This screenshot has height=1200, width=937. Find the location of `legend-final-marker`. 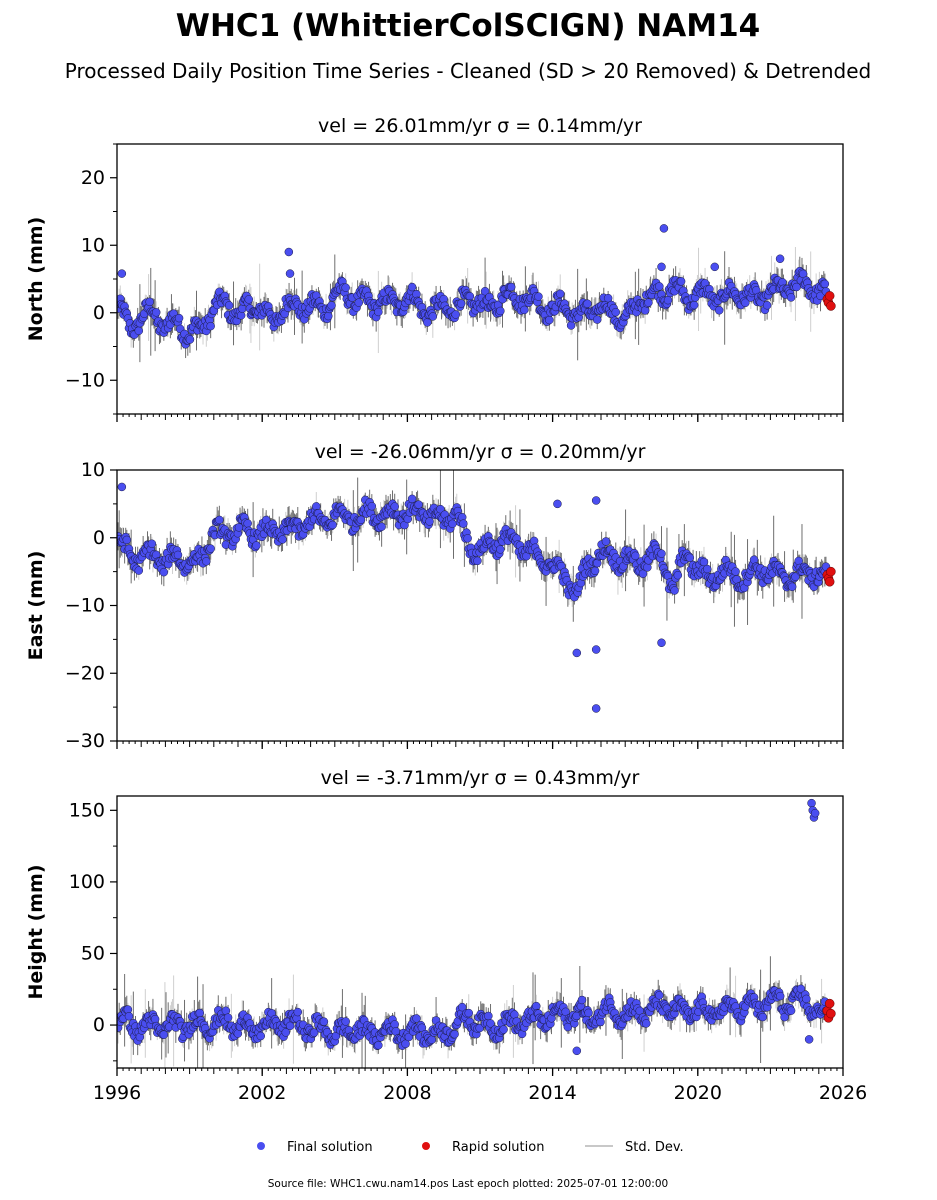

legend-final-marker is located at coordinates (261, 1146).